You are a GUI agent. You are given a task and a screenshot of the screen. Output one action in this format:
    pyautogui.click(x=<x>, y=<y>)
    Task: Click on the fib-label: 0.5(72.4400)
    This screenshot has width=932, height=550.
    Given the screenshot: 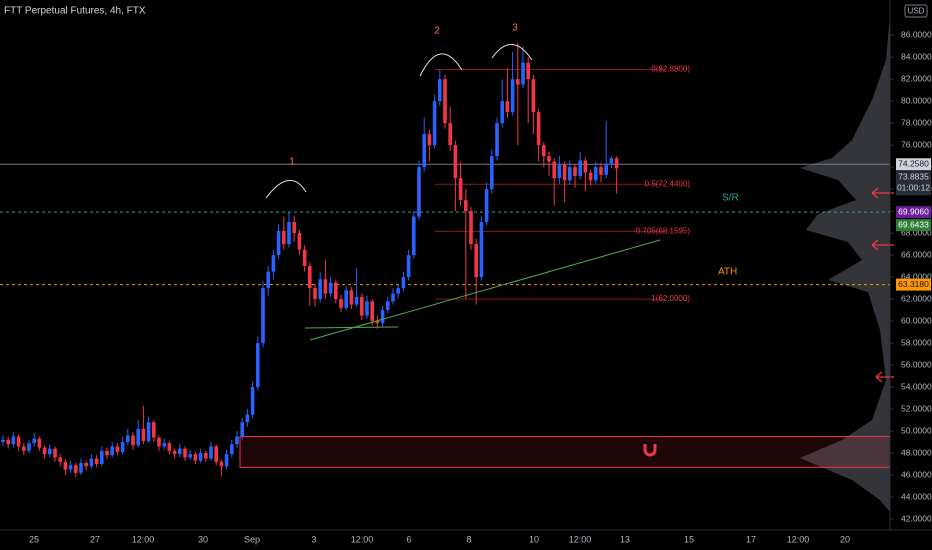 What is the action you would take?
    pyautogui.click(x=668, y=183)
    